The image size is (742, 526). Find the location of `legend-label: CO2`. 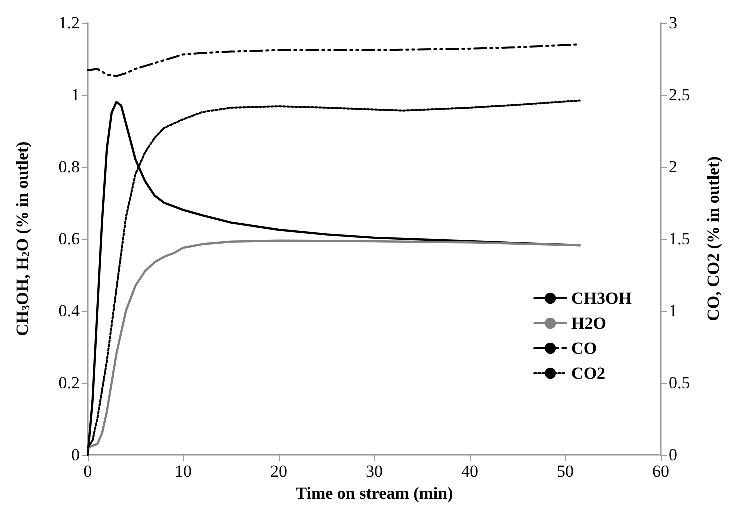

legend-label: CO2 is located at coordinates (589, 373).